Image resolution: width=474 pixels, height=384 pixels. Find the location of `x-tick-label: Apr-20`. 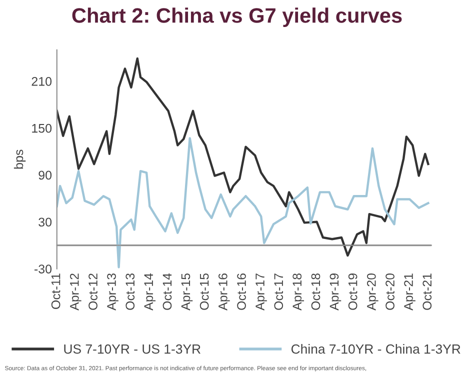

x-tick-label: Apr-20 is located at coordinates (372, 291).